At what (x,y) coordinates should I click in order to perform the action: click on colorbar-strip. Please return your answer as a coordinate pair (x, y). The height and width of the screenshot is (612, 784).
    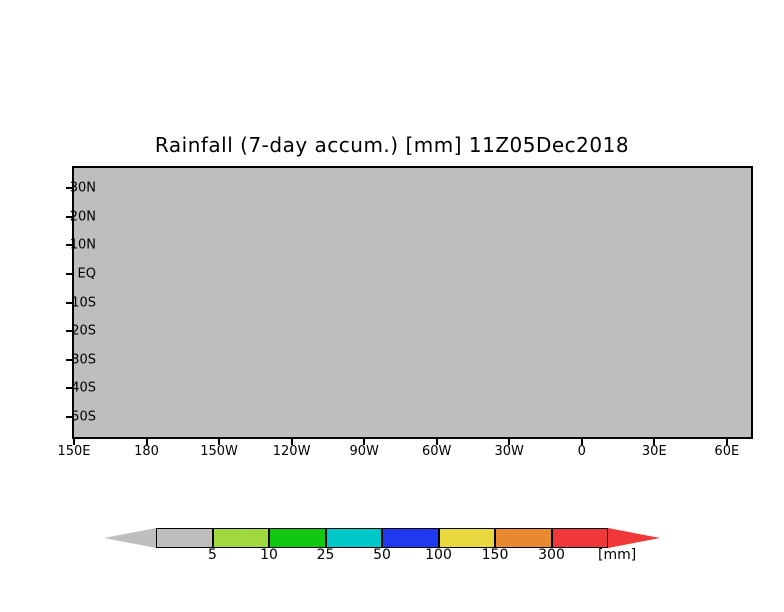
    Looking at the image, I should click on (382, 539).